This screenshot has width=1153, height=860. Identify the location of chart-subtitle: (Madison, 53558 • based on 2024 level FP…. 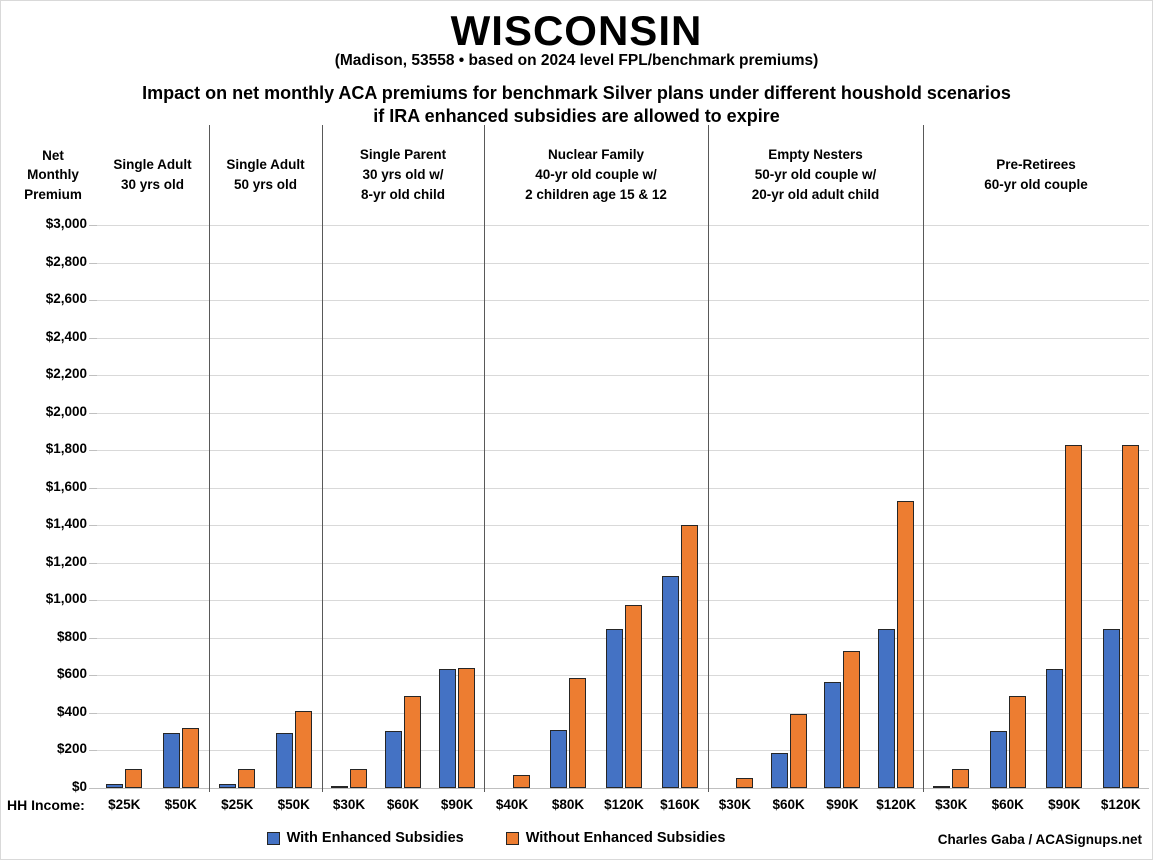
(576, 60).